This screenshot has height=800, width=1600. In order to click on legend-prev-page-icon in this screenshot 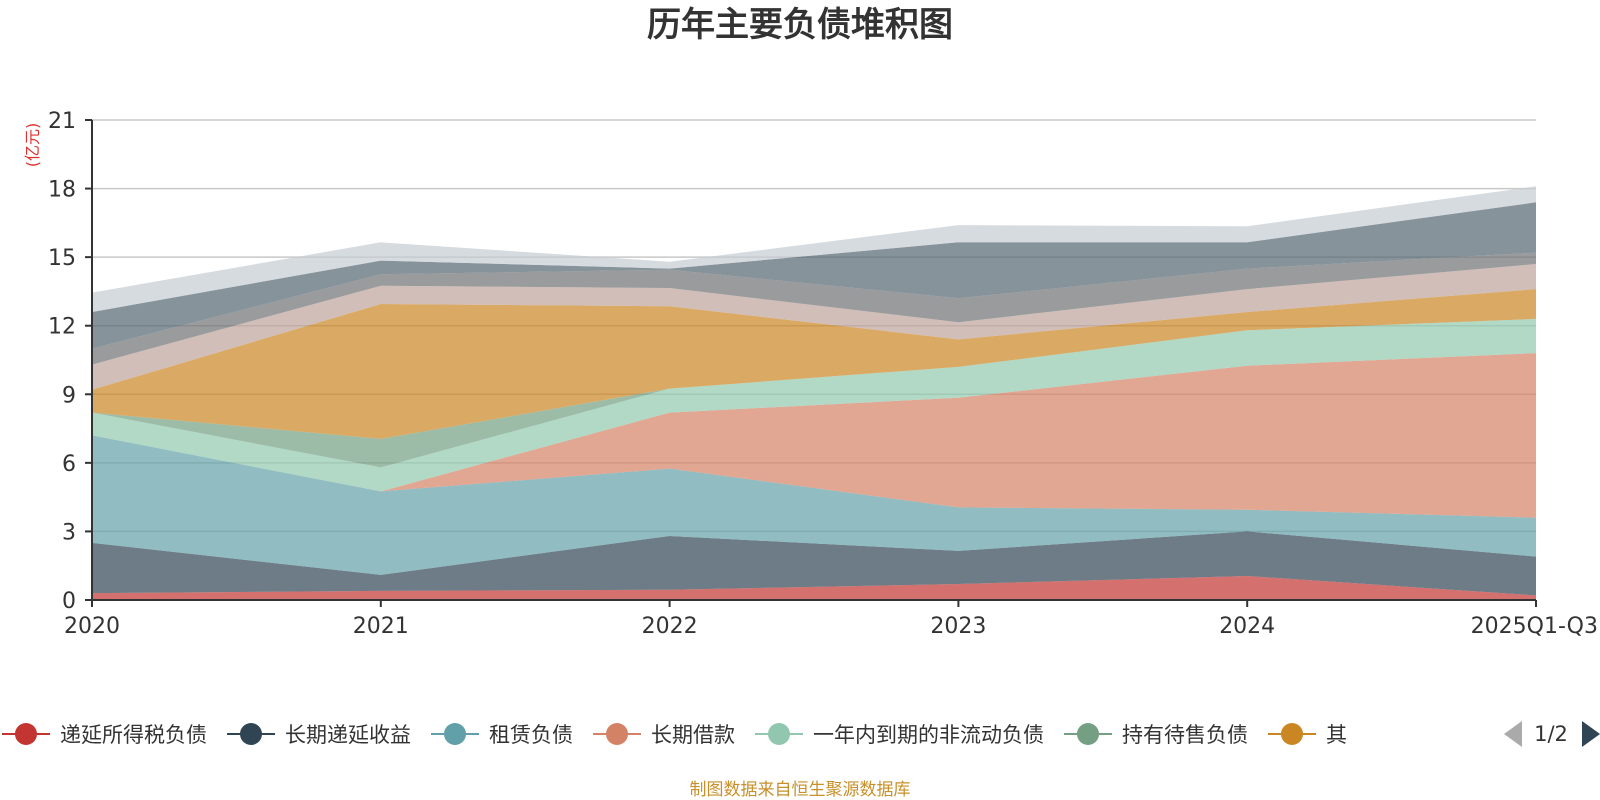, I will do `click(1513, 734)`.